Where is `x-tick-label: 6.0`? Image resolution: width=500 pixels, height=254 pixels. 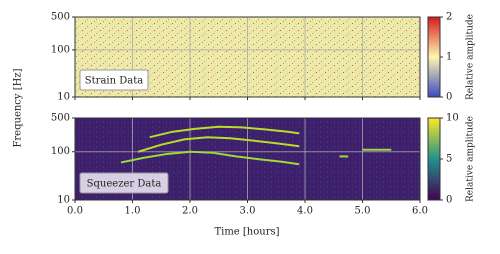
x-tick-label: 6.0 is located at coordinates (420, 211).